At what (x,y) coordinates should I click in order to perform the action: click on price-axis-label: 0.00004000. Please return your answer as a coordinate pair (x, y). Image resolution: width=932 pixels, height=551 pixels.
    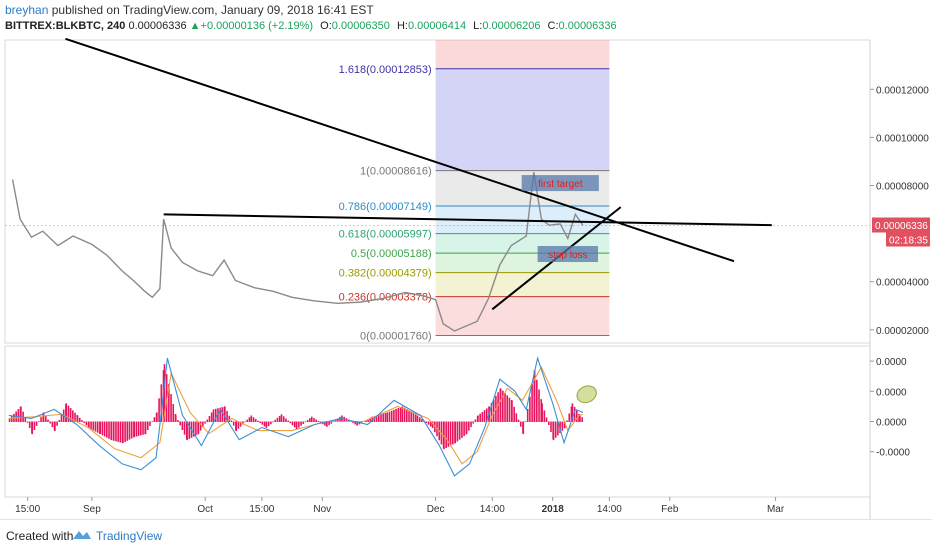
    Looking at the image, I should click on (902, 283).